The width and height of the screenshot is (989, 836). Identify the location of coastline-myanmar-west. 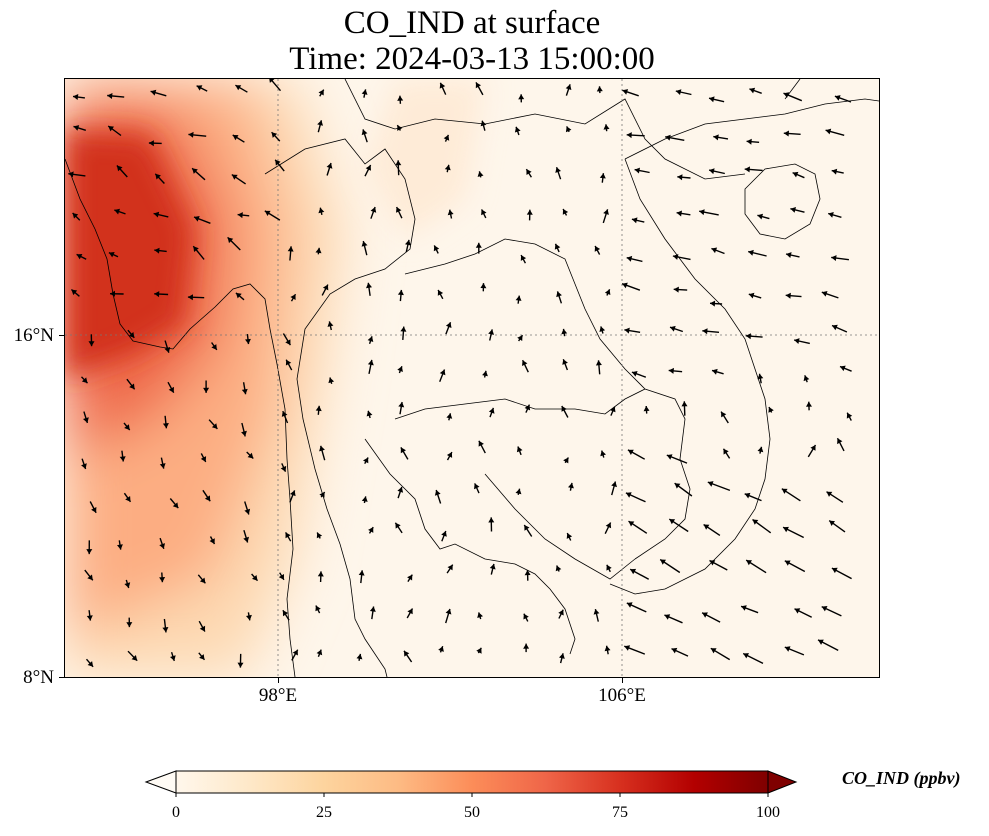
(180, 417).